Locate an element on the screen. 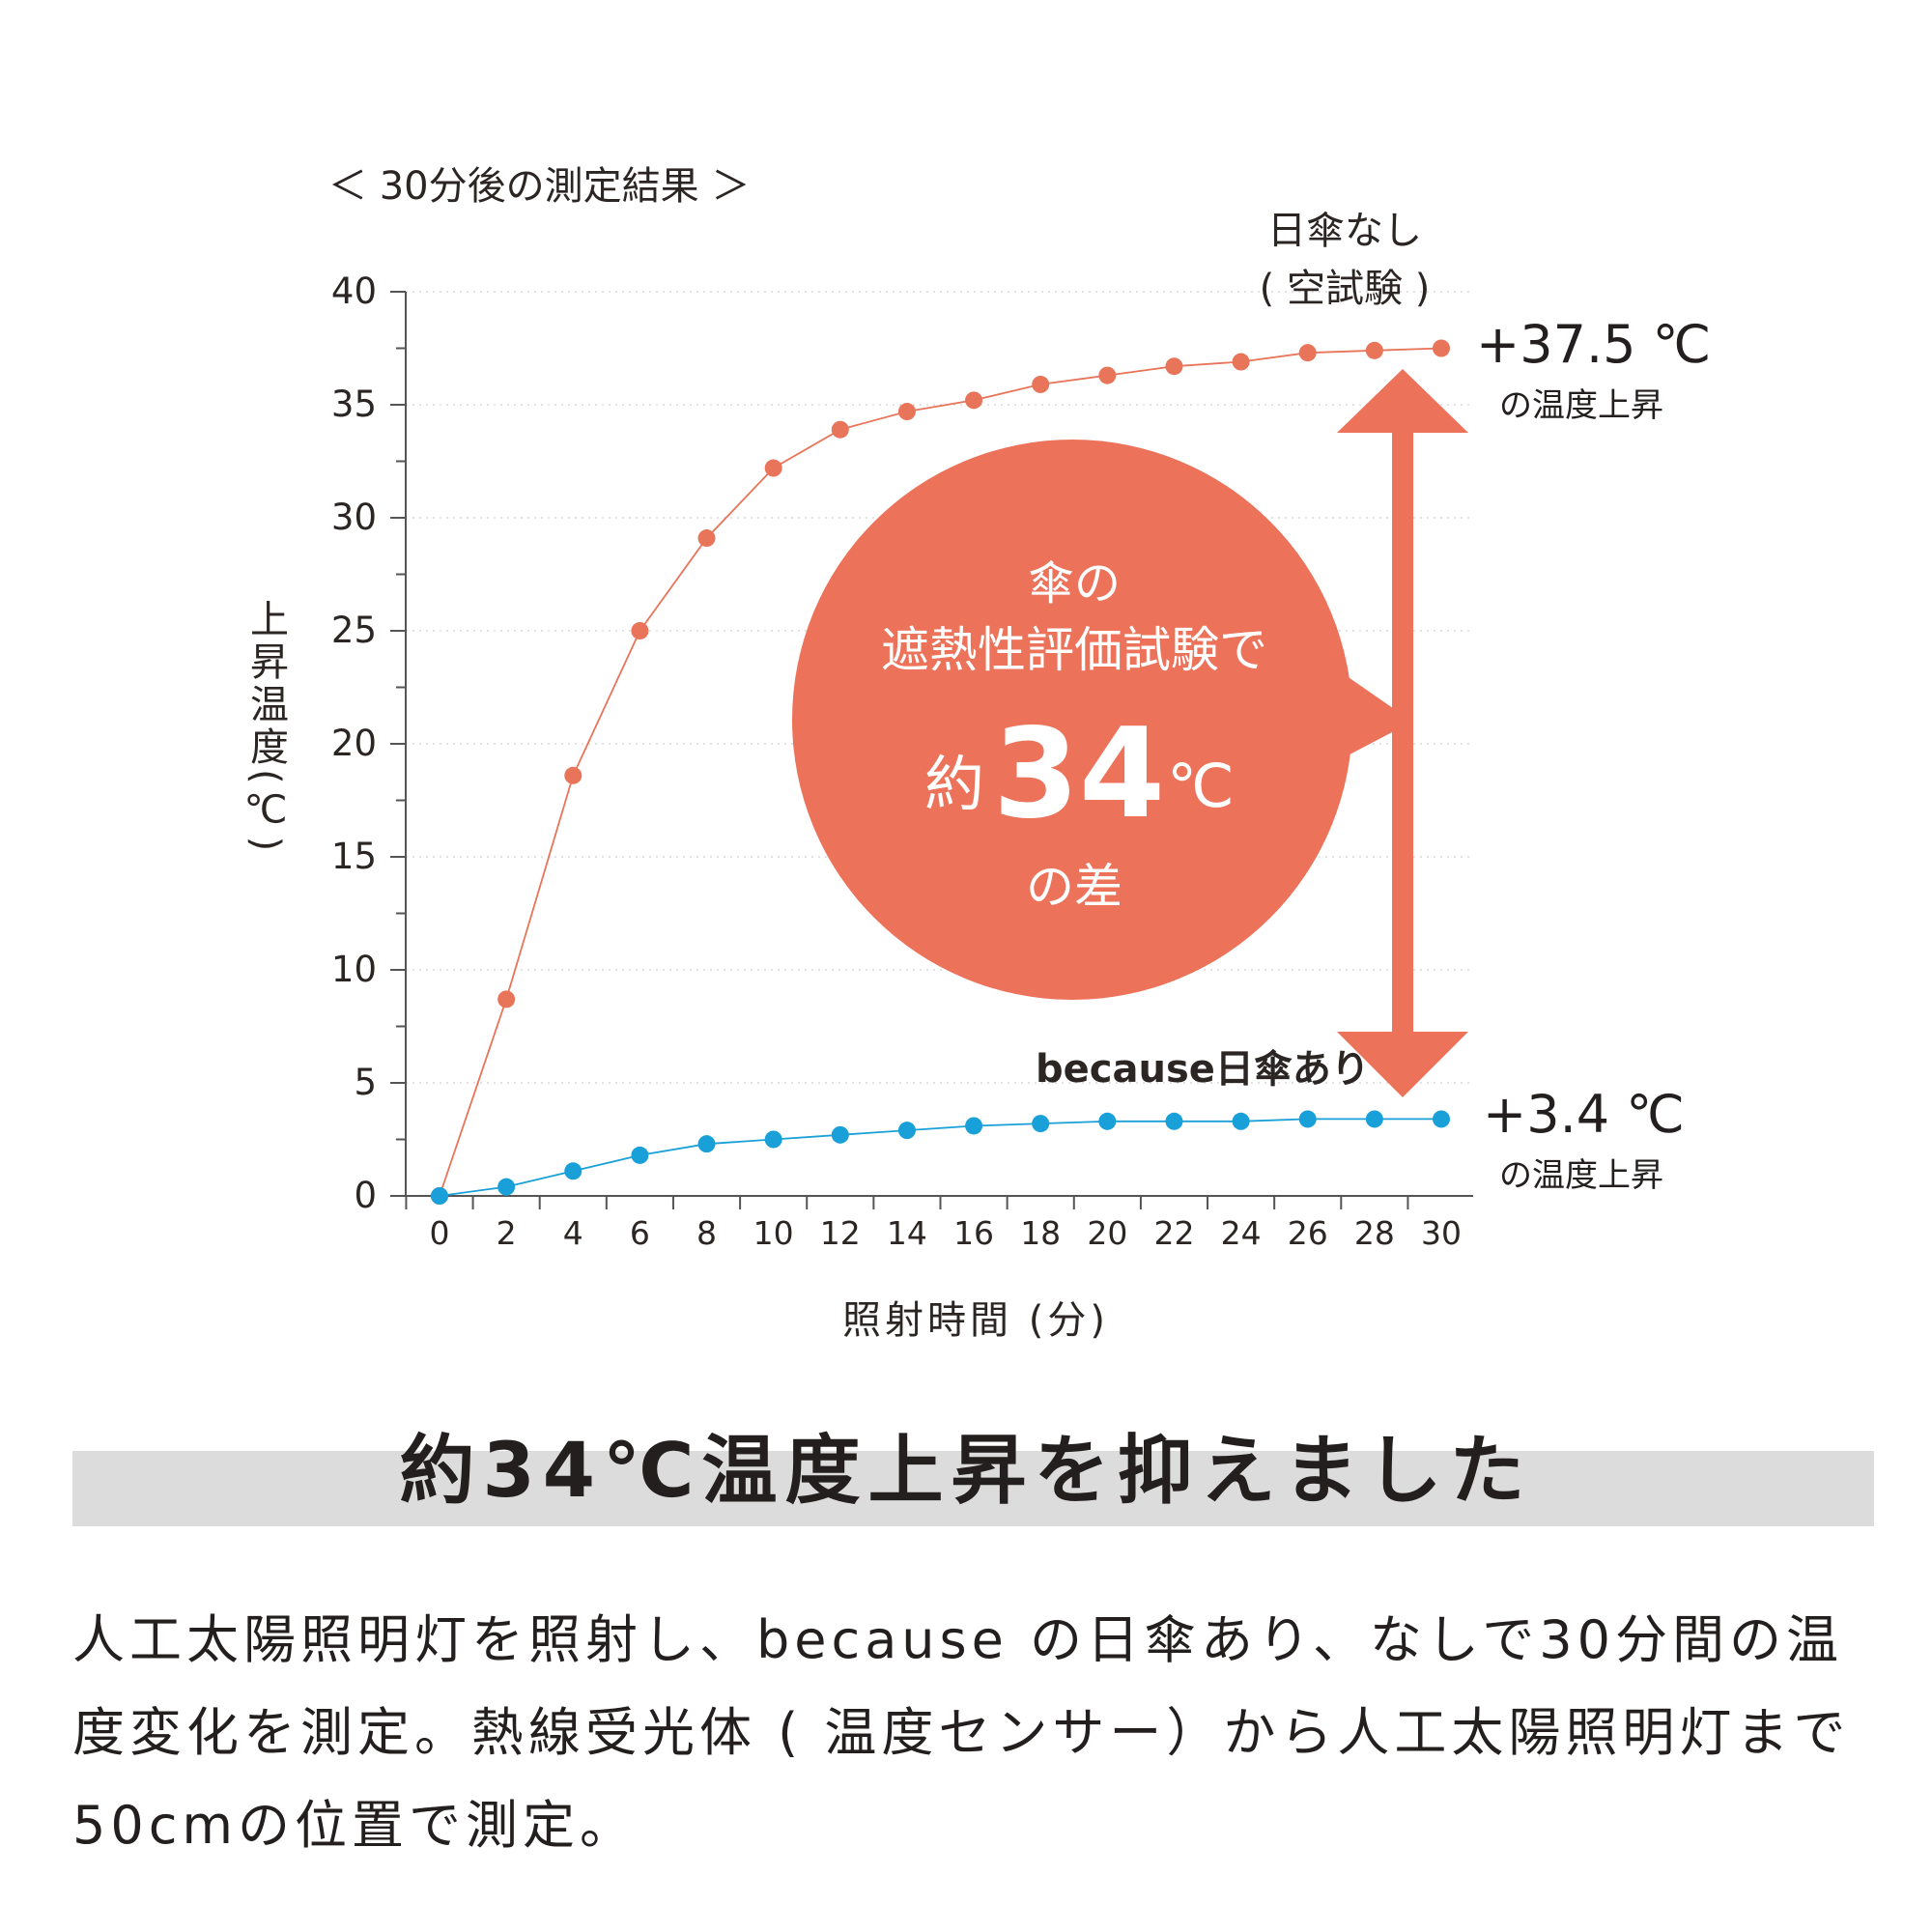  arrow-head-up is located at coordinates (1402, 401).